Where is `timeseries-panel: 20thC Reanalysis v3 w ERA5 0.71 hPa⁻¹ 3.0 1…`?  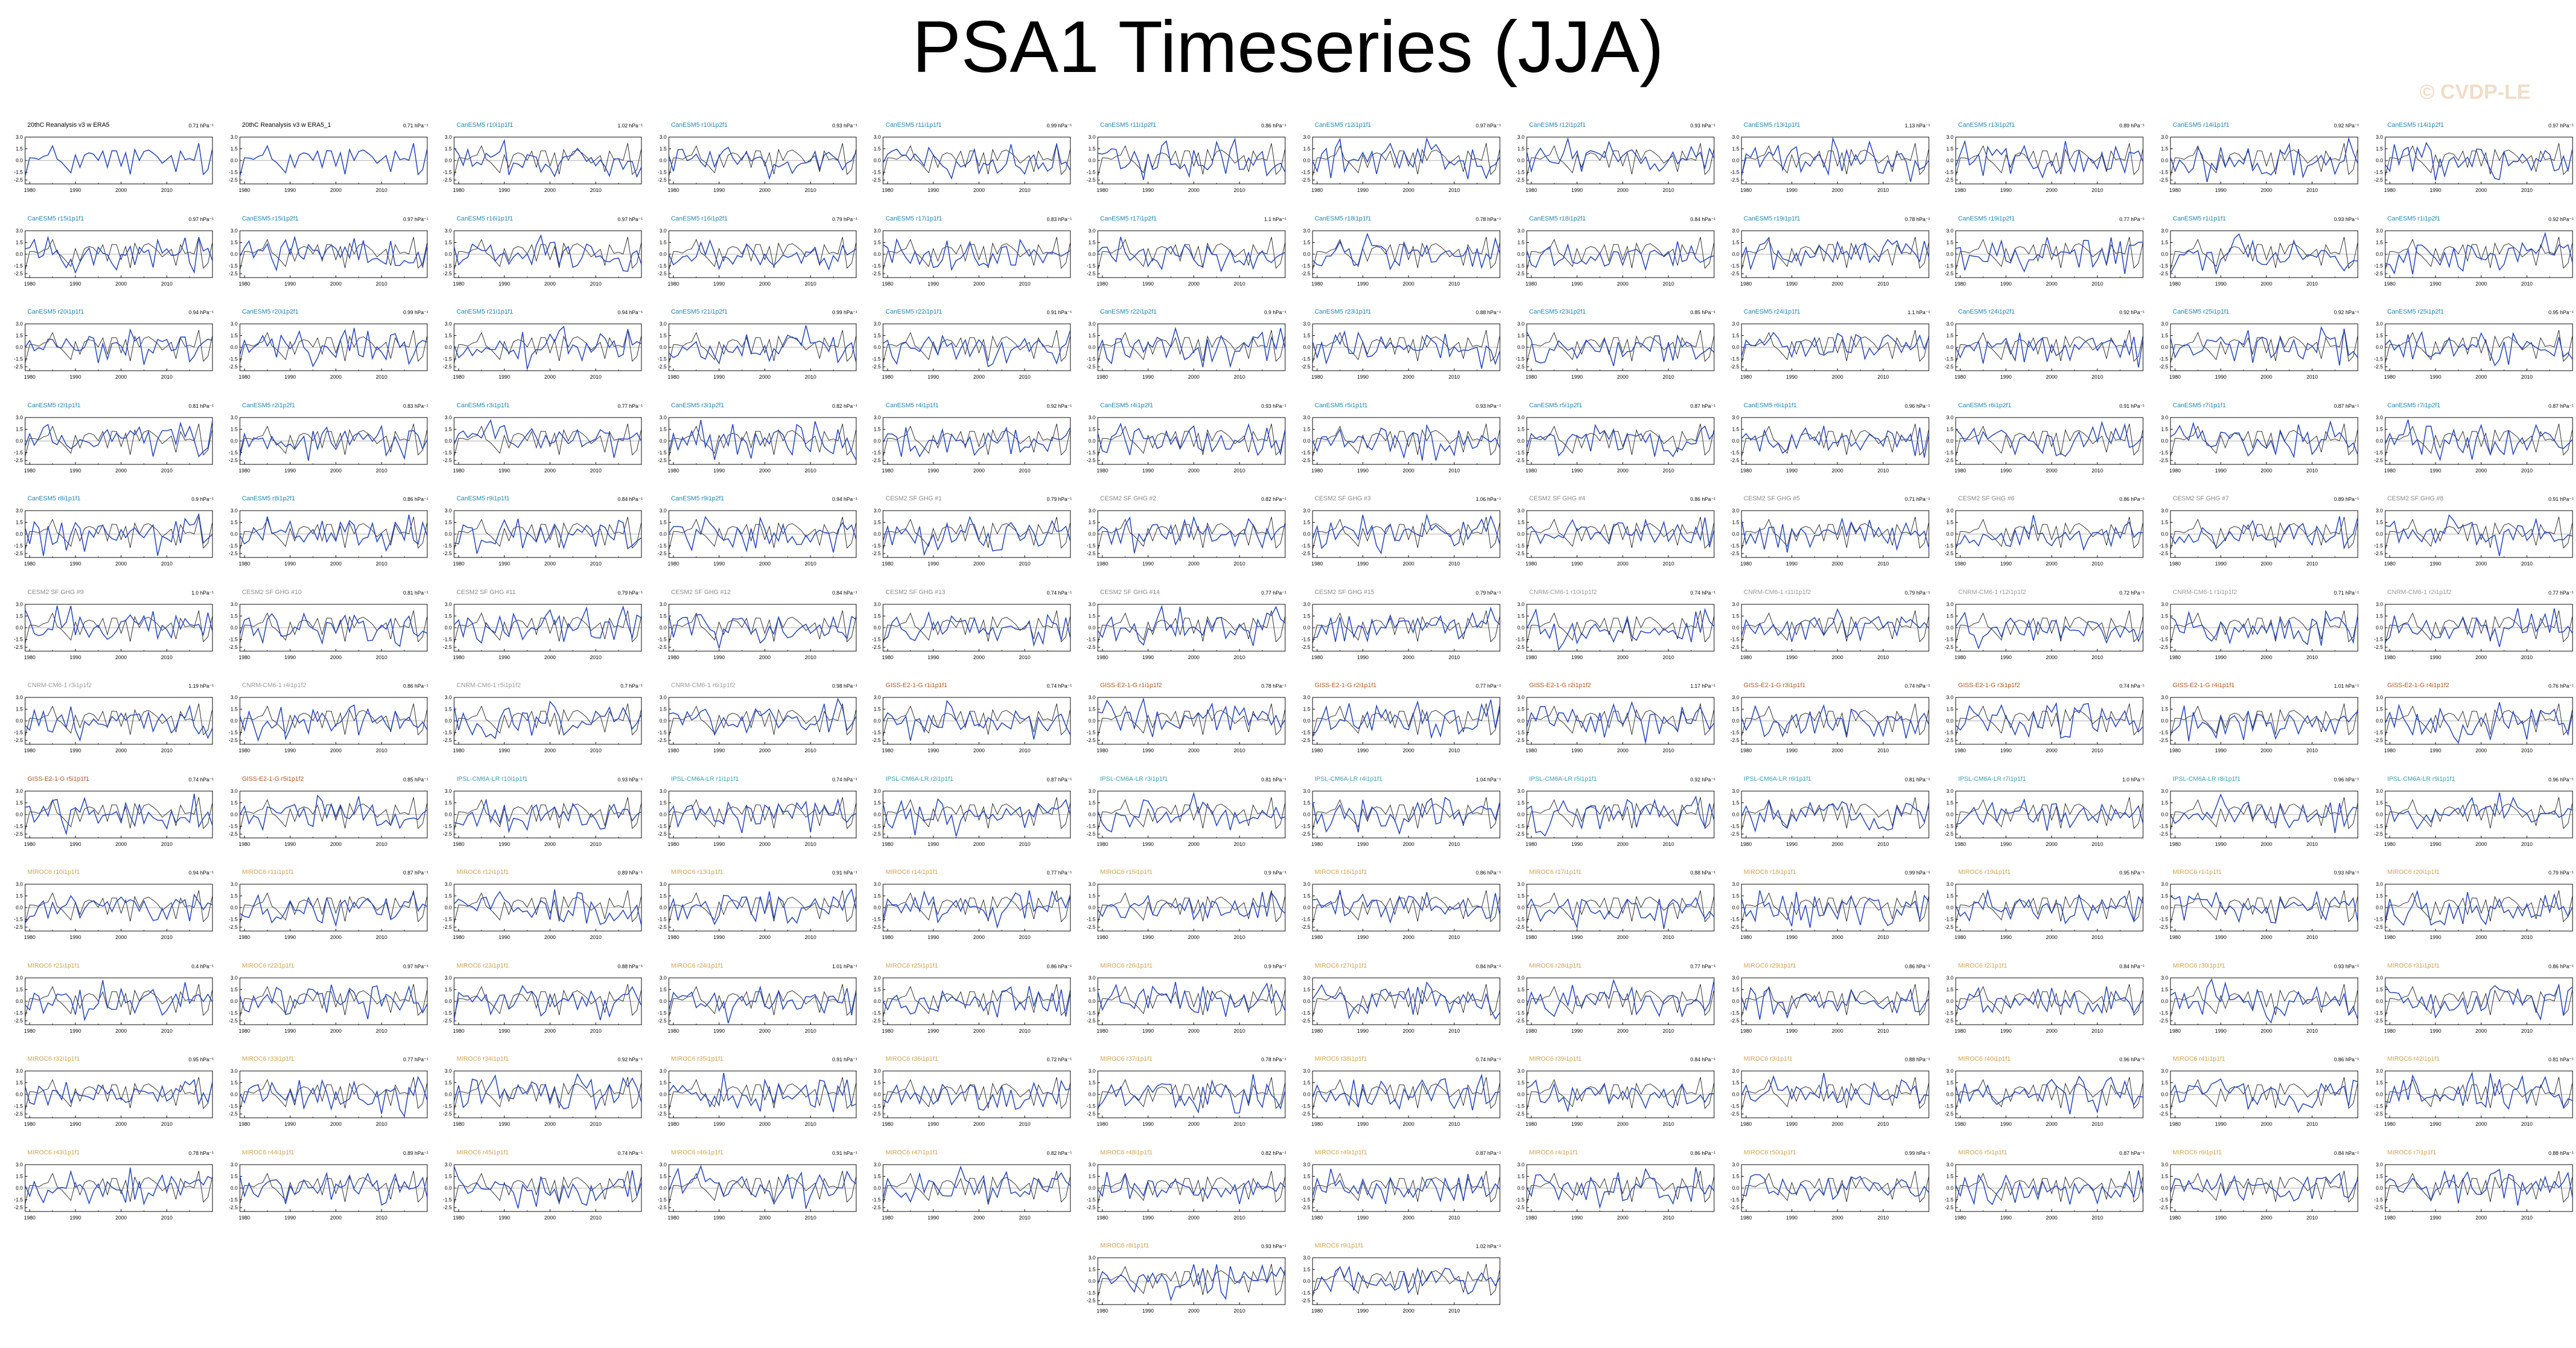
timeseries-panel: 20thC Reanalysis v3 w ERA5 0.71 hPa⁻¹ 3.0 1… is located at coordinates (109, 163).